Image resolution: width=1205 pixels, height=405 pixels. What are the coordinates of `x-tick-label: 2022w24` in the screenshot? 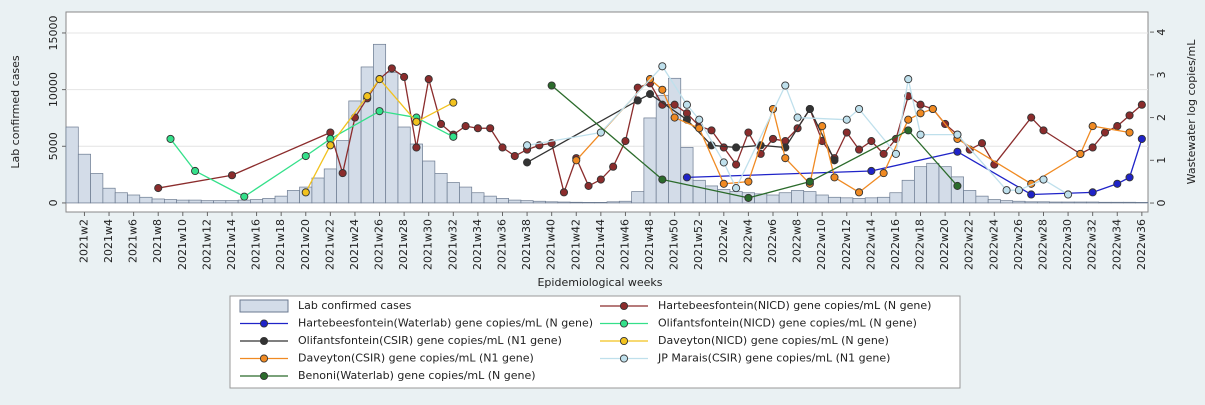 It's located at (993, 244).